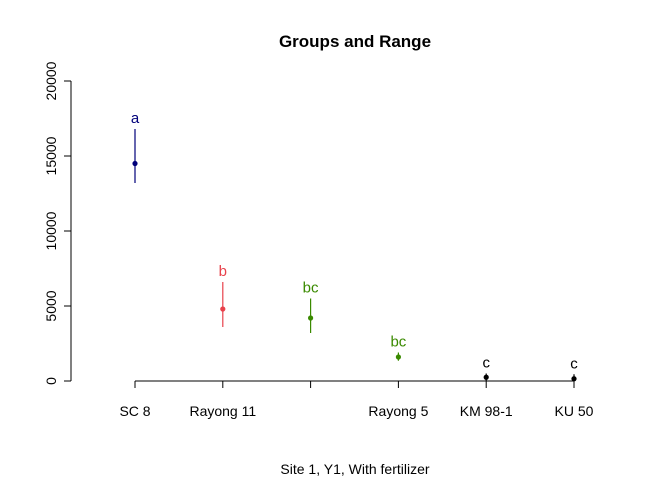  I want to click on x-tick-label: KU 50, so click(574, 411).